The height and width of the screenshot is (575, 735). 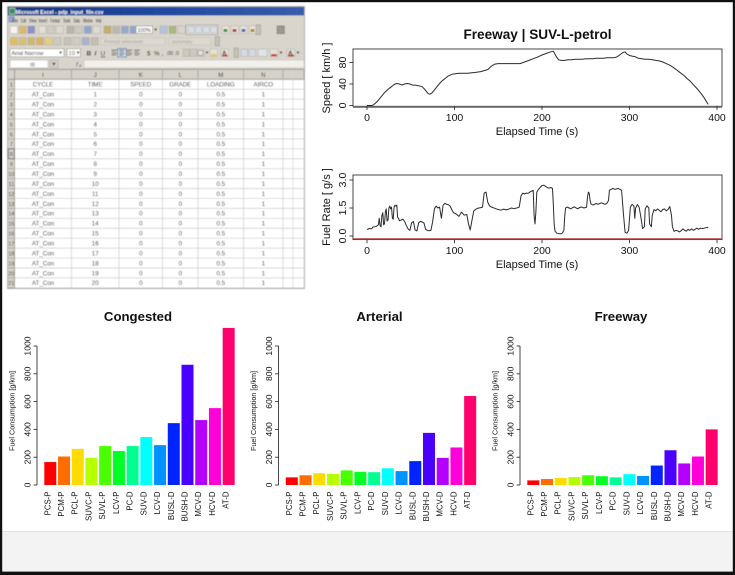 What do you see at coordinates (95, 224) in the screenshot?
I see `svg-text: 14` at bounding box center [95, 224].